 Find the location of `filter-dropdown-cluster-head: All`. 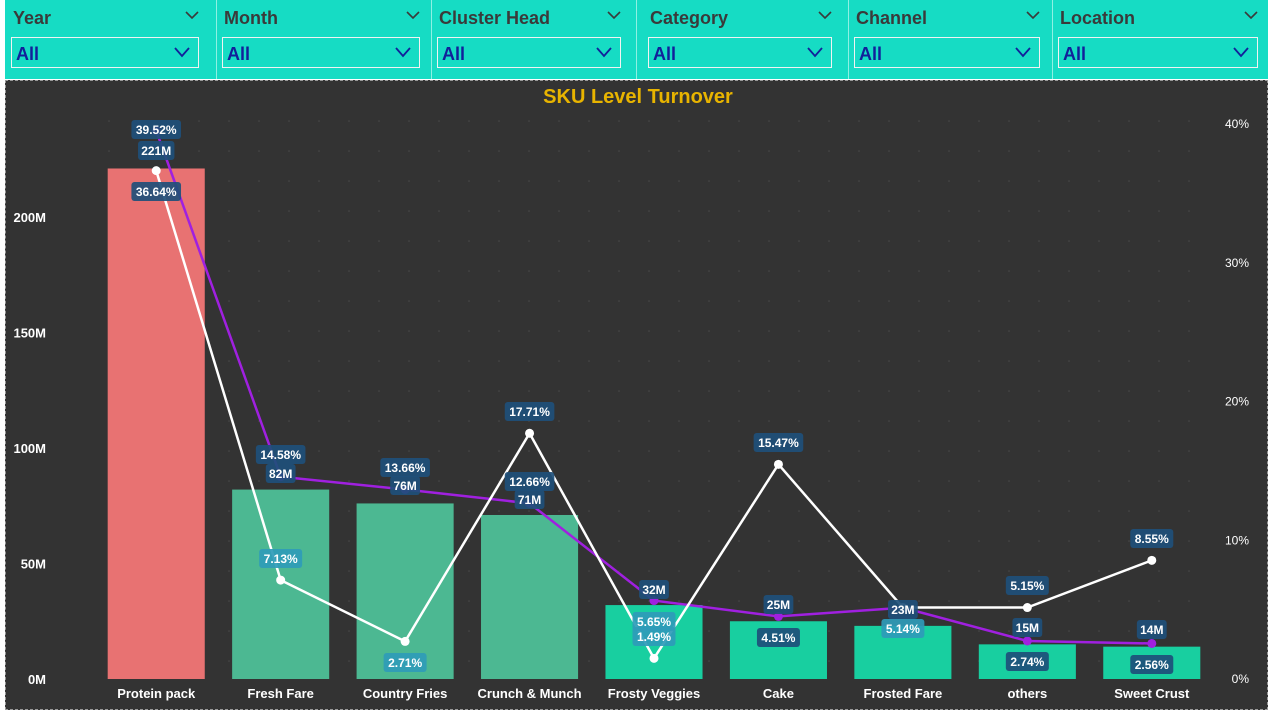

filter-dropdown-cluster-head: All is located at coordinates (529, 52).